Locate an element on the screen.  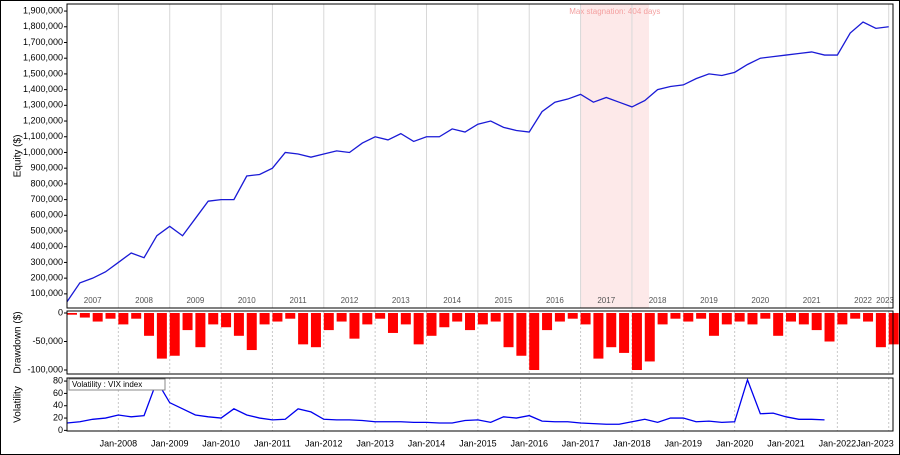
y-tick-label: 40 is located at coordinates (58, 405).